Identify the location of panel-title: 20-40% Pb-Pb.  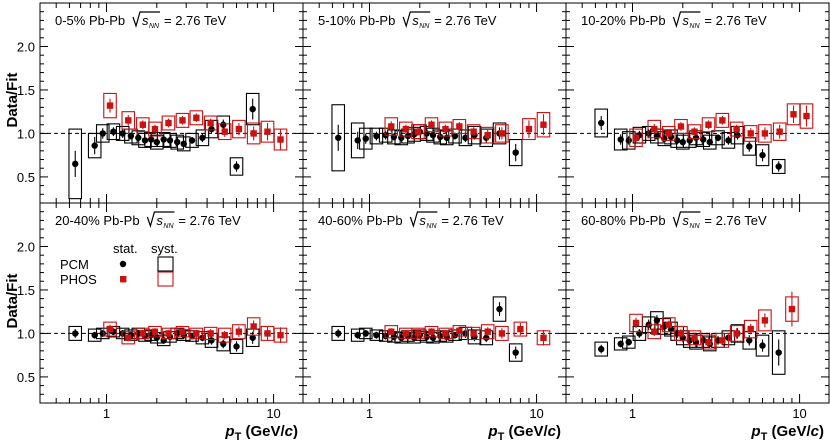
(97, 220).